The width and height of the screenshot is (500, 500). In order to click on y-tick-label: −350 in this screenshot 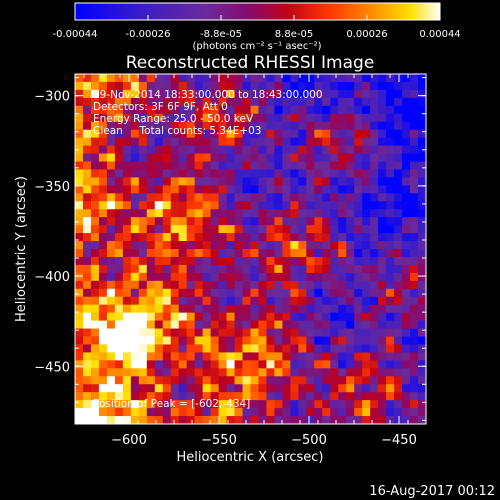, I will do `click(52, 187)`.